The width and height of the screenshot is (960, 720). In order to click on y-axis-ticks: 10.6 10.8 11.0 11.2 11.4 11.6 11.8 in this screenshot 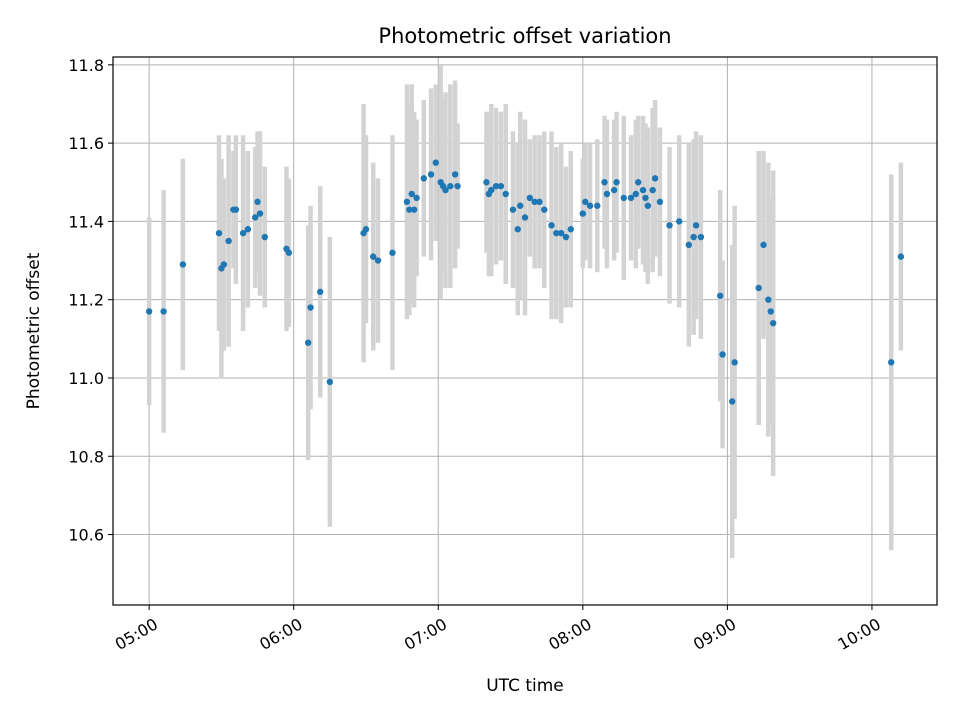, I will do `click(90, 300)`.